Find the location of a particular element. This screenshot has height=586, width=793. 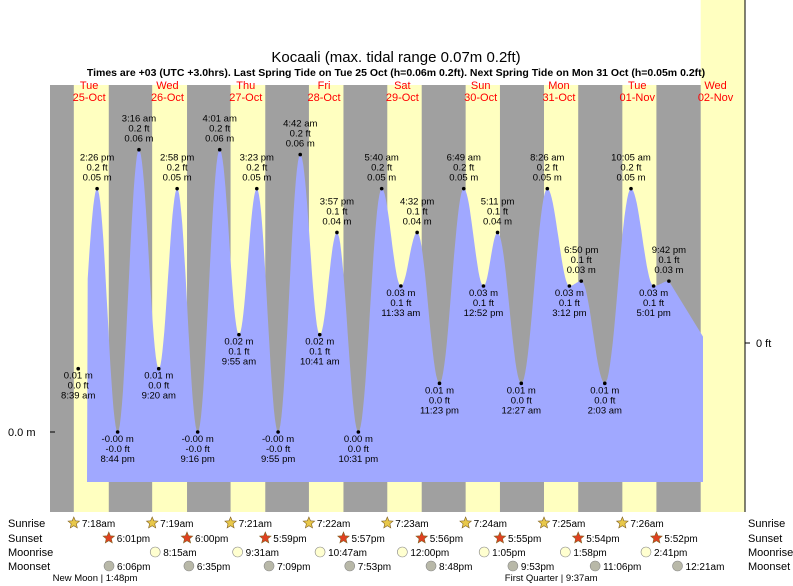

sunset-time: 6:01pm is located at coordinates (133, 539).